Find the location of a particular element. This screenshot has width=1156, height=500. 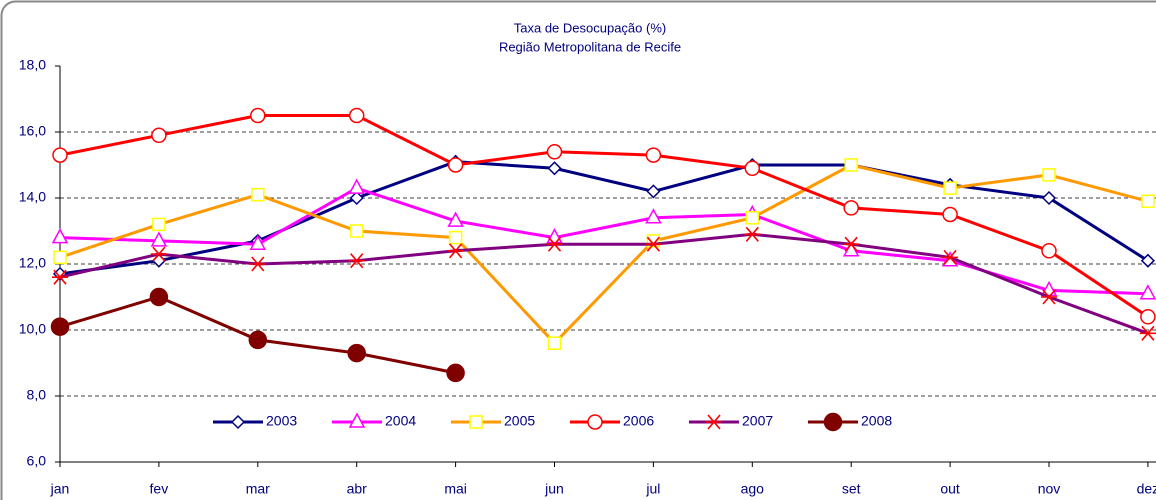

legend-label: 2005 is located at coordinates (519, 421).